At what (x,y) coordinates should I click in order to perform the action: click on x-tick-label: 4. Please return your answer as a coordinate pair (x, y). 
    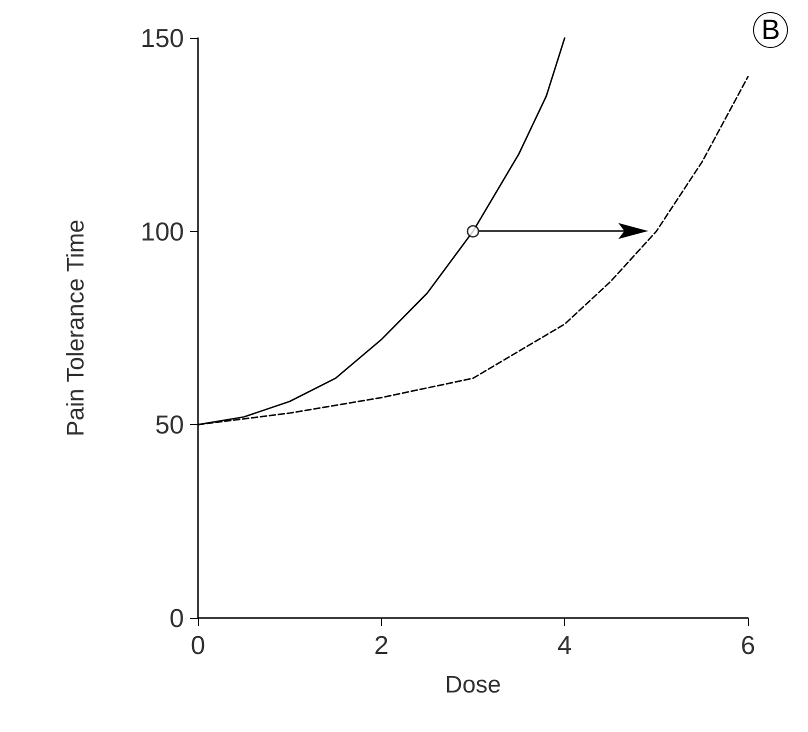
    Looking at the image, I should click on (564, 645).